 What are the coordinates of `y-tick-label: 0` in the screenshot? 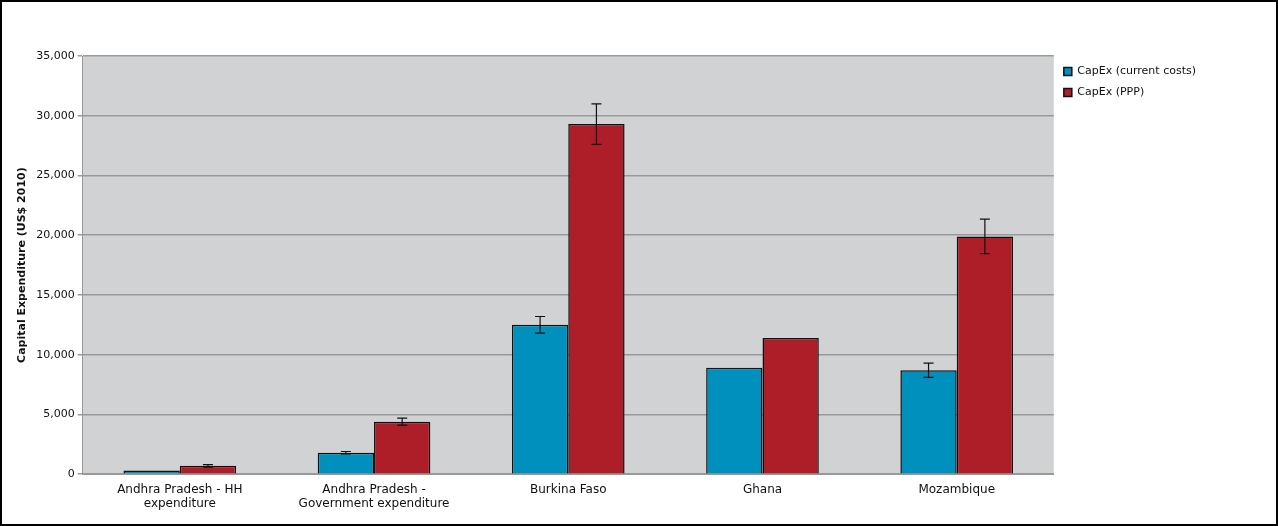 It's located at (71, 474).